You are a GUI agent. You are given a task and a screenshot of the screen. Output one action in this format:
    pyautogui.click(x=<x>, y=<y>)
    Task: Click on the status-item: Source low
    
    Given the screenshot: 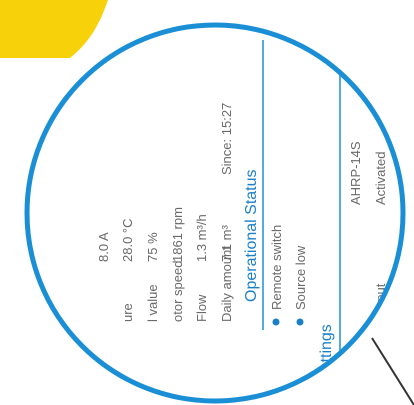 What is the action you would take?
    pyautogui.click(x=300, y=277)
    